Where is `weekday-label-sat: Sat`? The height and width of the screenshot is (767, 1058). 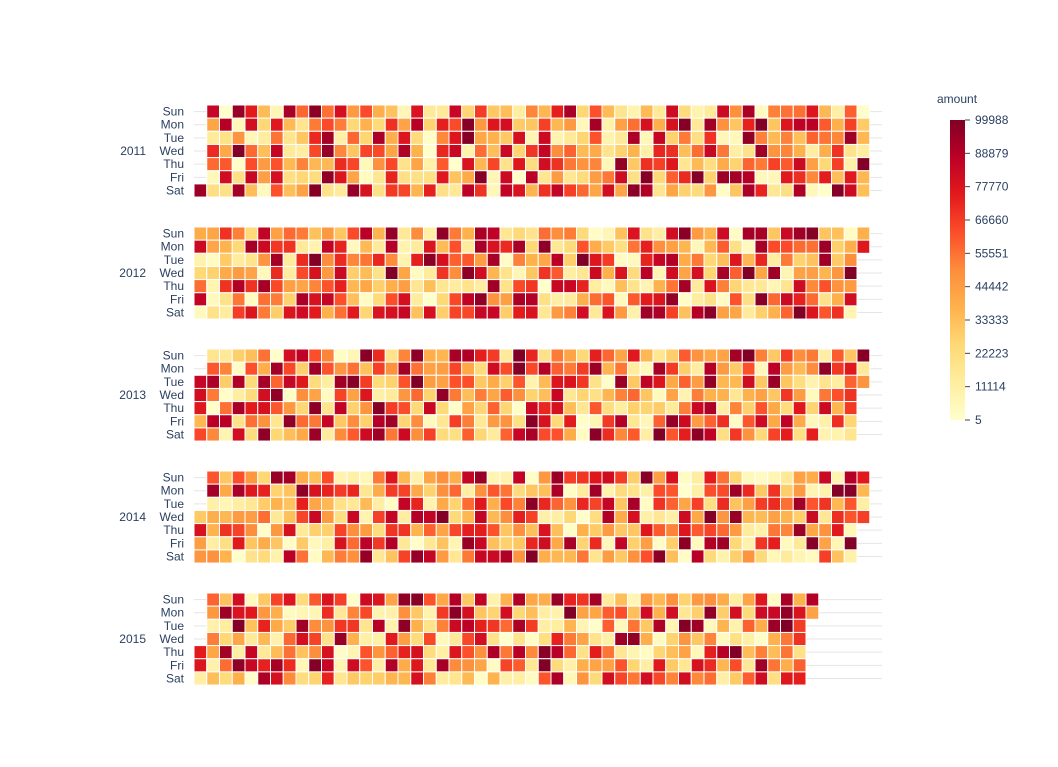
weekday-label-sat: Sat is located at coordinates (175, 556).